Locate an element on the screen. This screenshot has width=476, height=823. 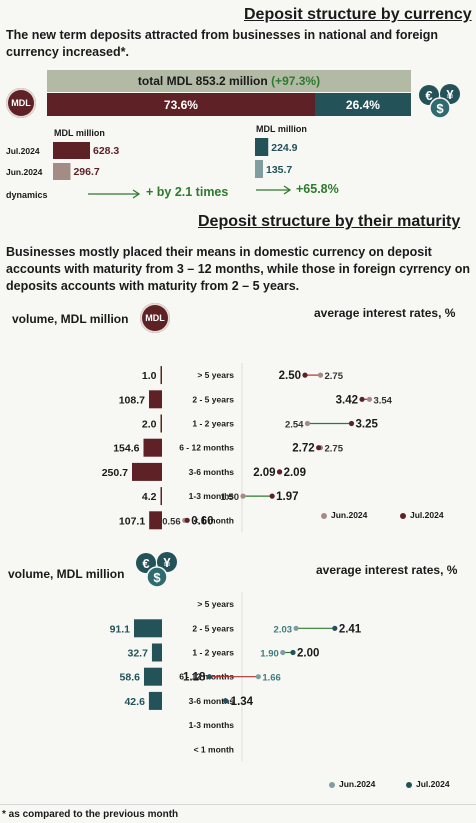
maturity-volume-value: 32.7 is located at coordinates (138, 654).